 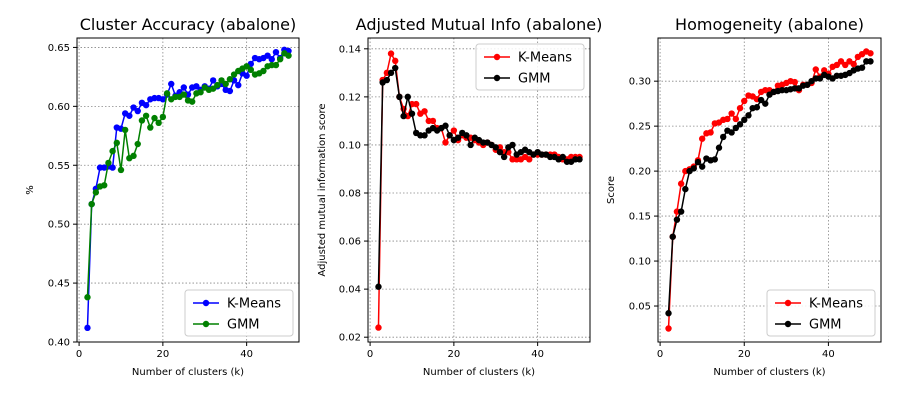 I want to click on y-tick-label: 0.40, so click(x=59, y=343).